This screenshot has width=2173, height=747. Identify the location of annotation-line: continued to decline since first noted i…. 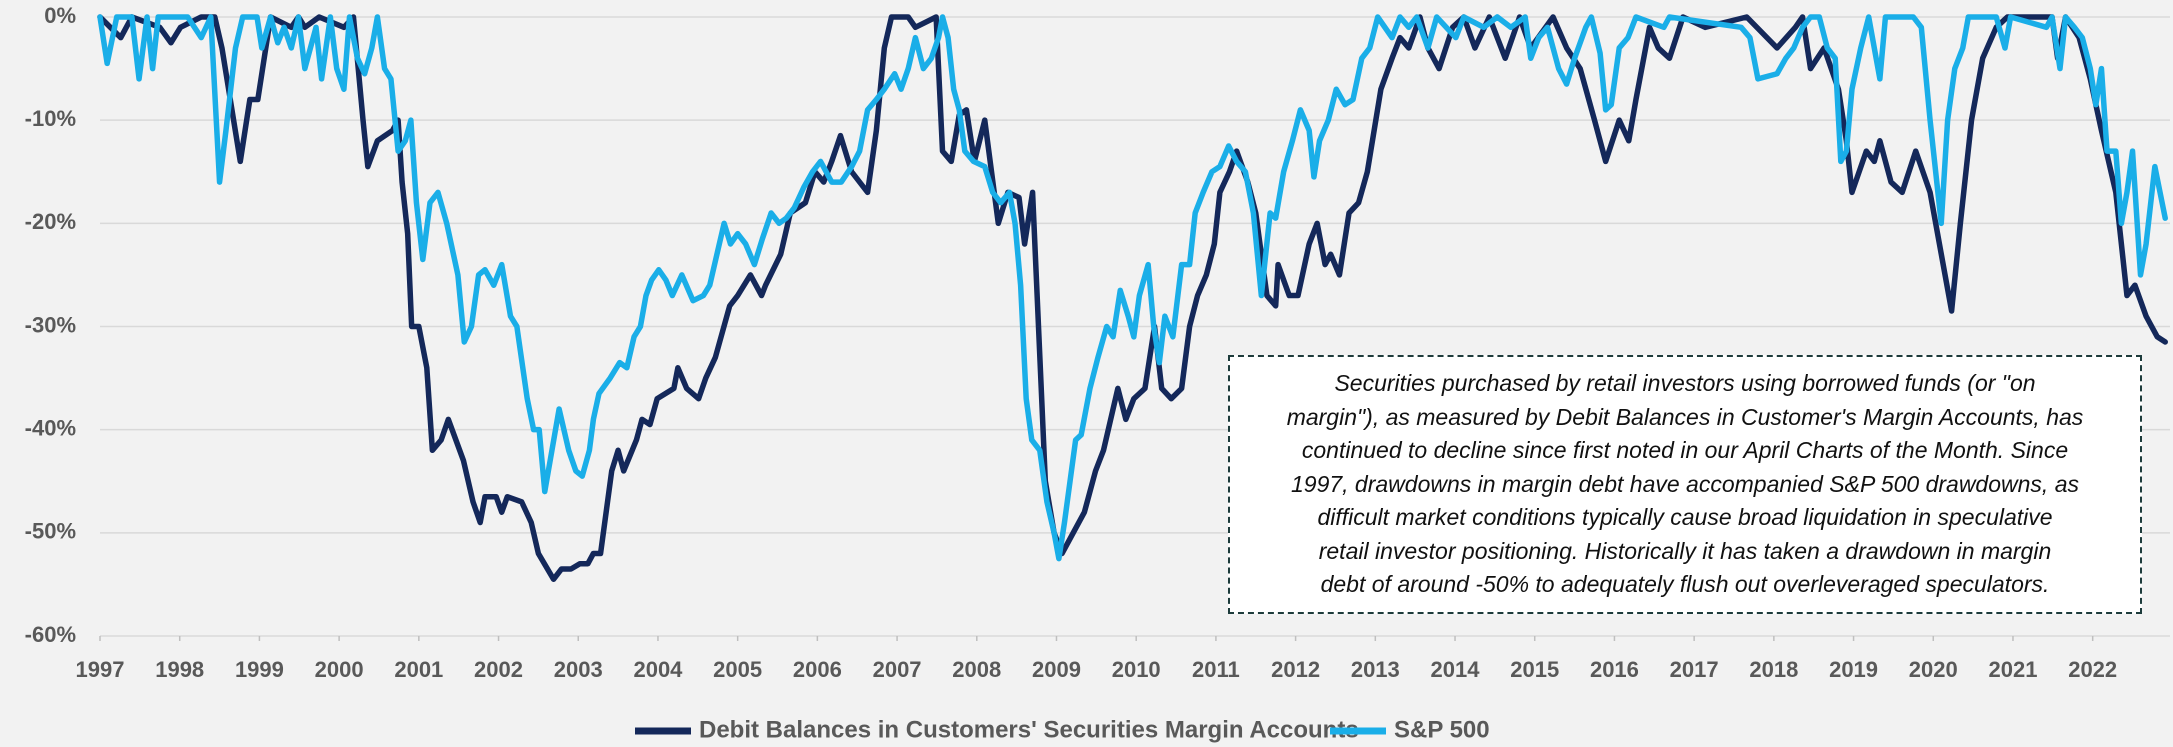
(1685, 450).